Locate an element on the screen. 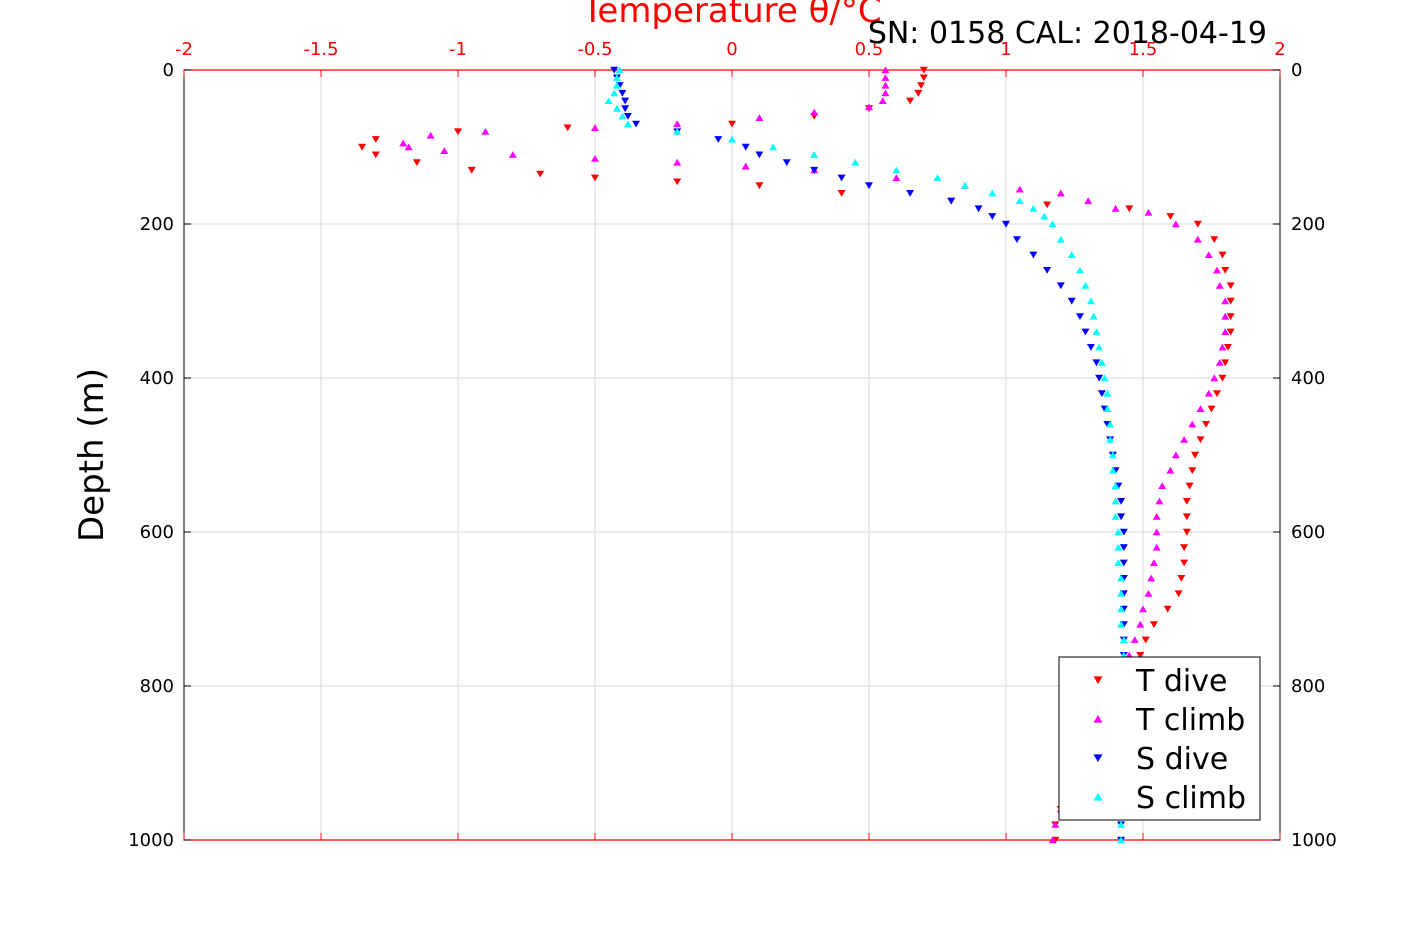  y-axis-title: Depth (m) is located at coordinates (92, 455).